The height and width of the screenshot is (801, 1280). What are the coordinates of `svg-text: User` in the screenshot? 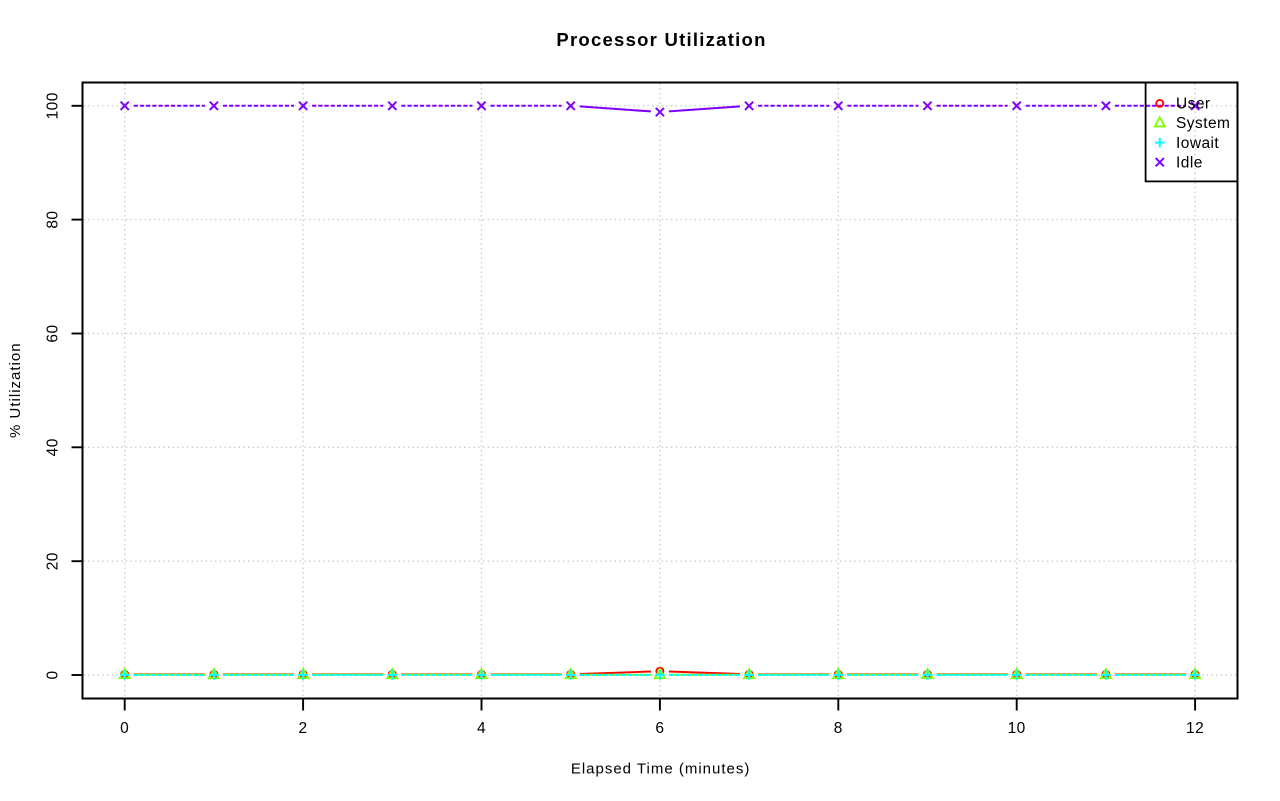 It's located at (1193, 104).